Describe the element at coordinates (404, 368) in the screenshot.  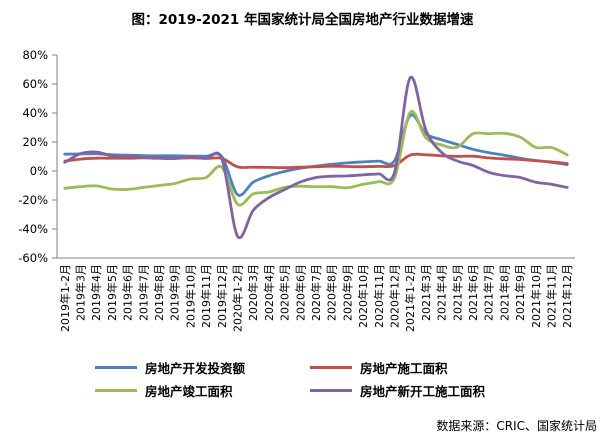
I see `legend-label-construction-area: 房地产施工面积` at that location.